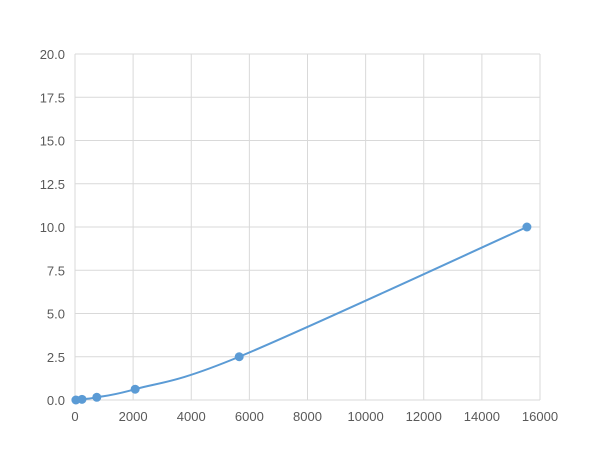  Describe the element at coordinates (52, 141) in the screenshot. I see `y-tick-label: 15.0` at that location.